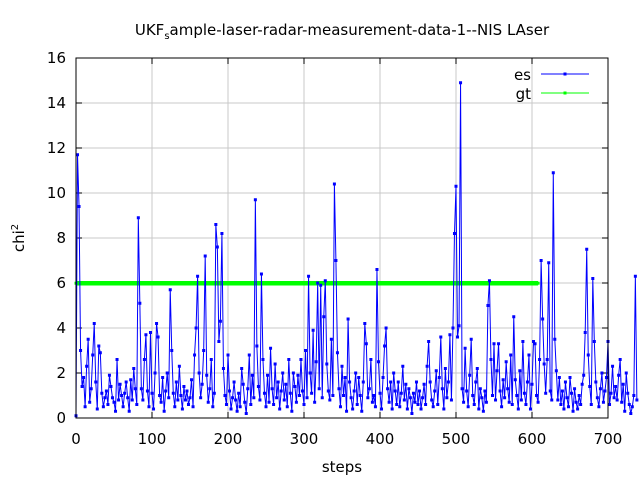 This screenshot has height=480, width=640. What do you see at coordinates (61, 373) in the screenshot?
I see `y-tick-label: 2` at bounding box center [61, 373].